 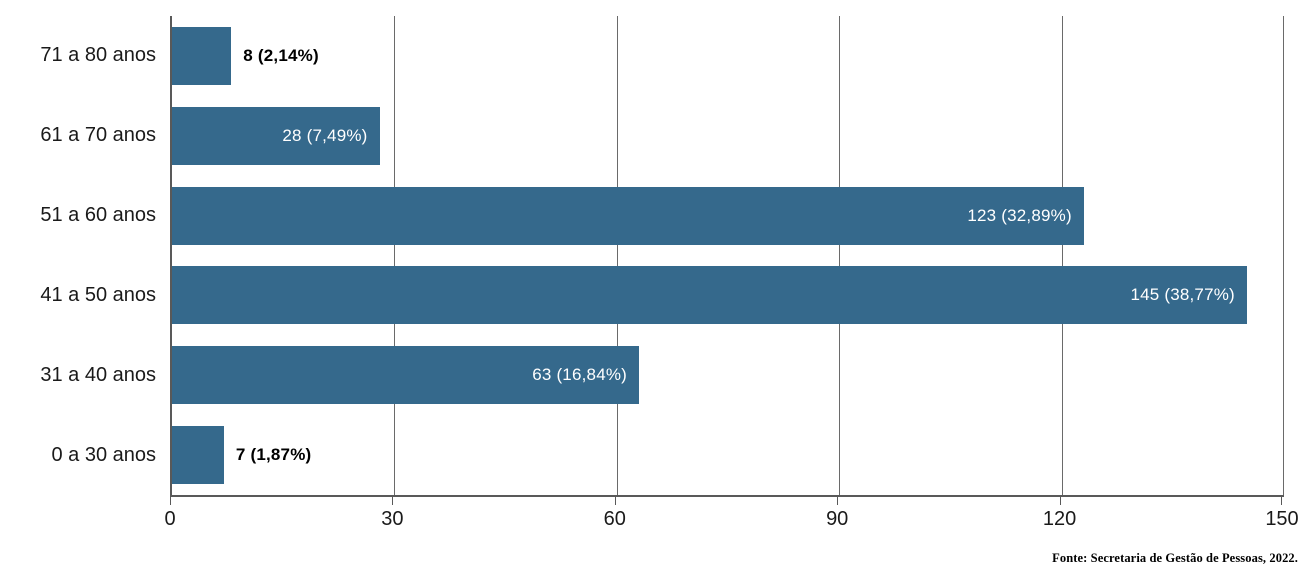 What do you see at coordinates (726, 501) in the screenshot?
I see `x-axis-ticks` at bounding box center [726, 501].